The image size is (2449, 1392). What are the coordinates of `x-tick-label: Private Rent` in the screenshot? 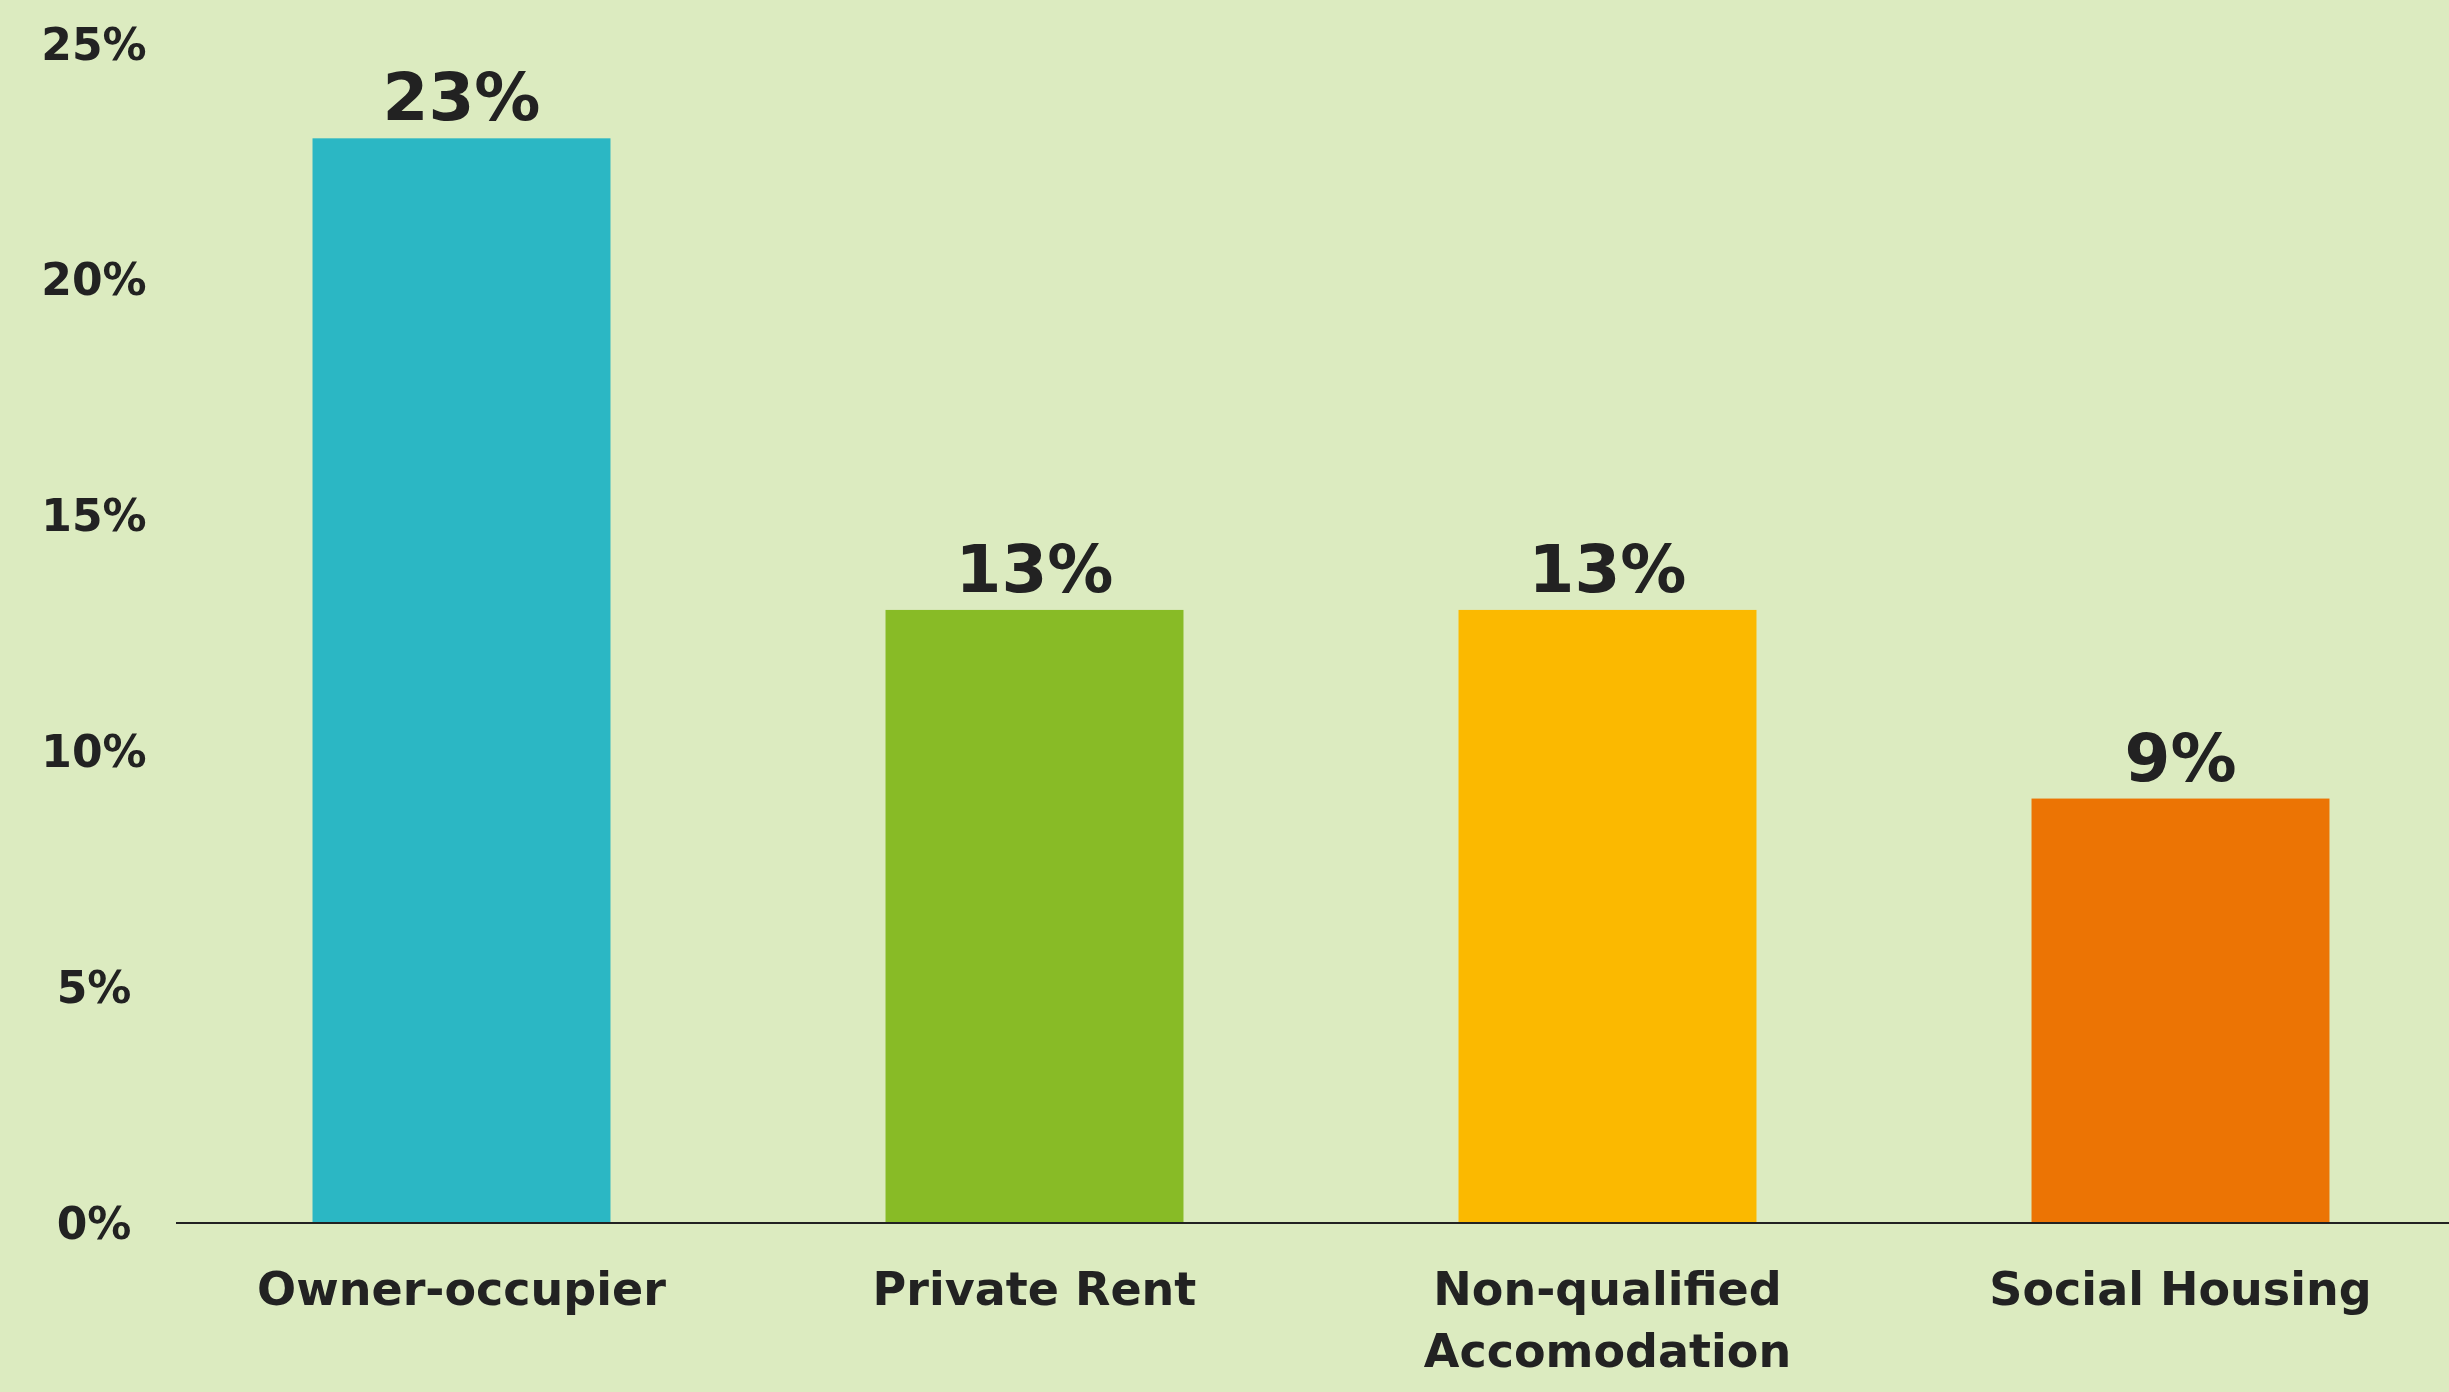 It's located at (1034, 1289).